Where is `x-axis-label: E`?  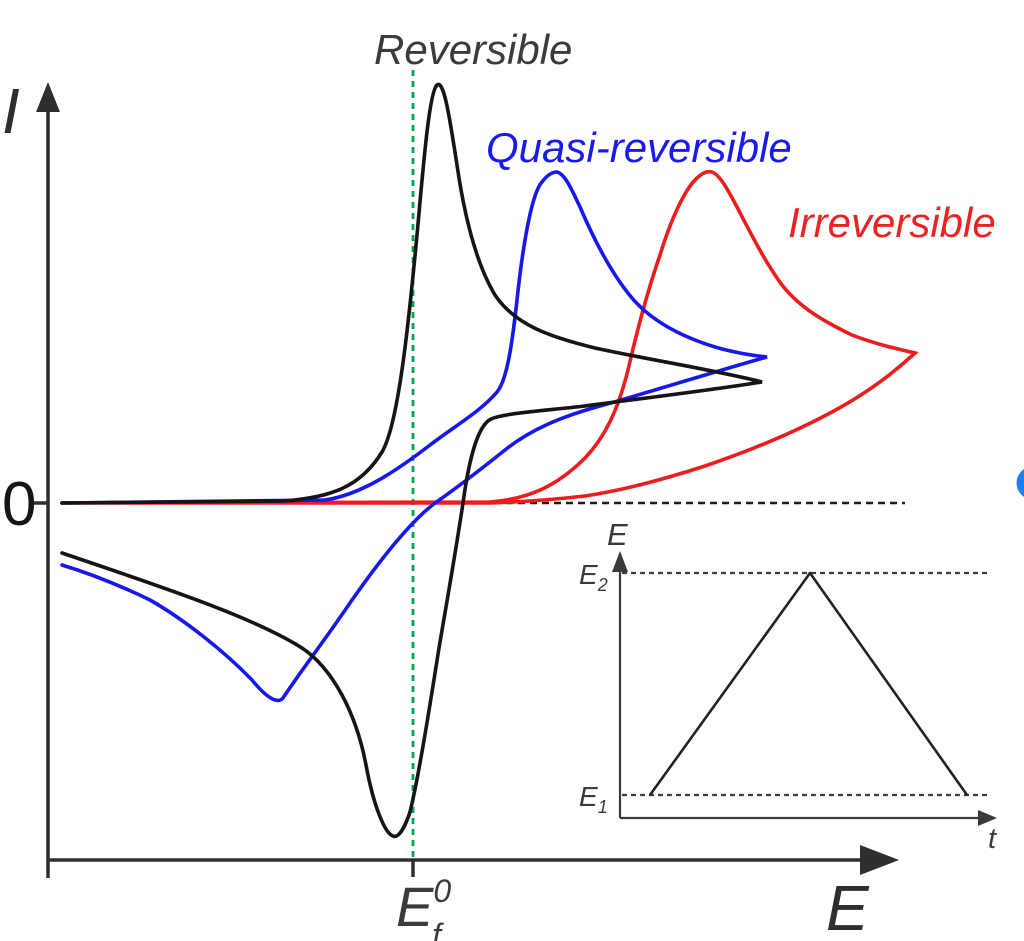 x-axis-label: E is located at coordinates (848, 906).